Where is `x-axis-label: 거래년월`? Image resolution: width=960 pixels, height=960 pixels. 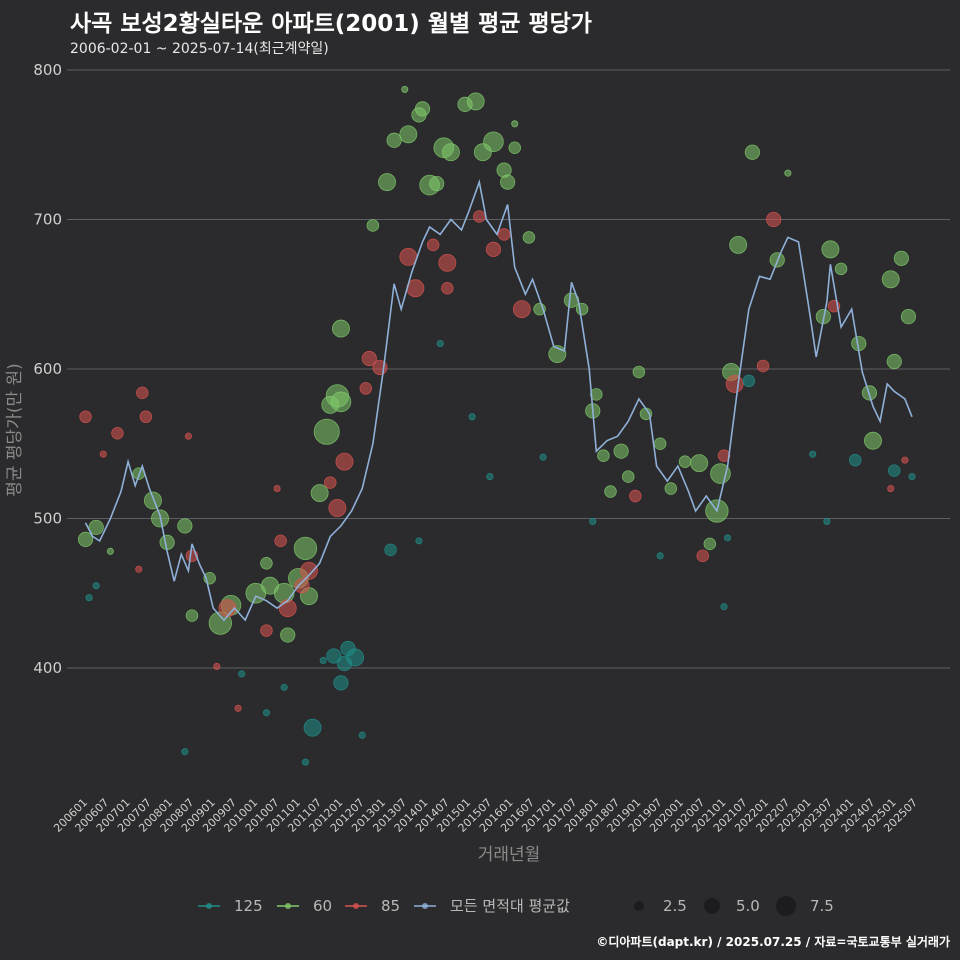
x-axis-label: 거래년월 is located at coordinates (509, 855).